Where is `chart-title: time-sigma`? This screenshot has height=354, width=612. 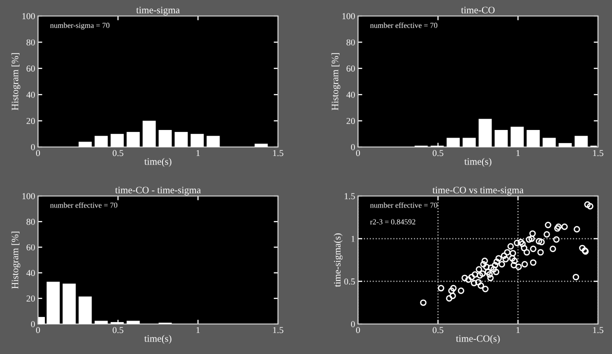
chart-title: time-sigma is located at coordinates (158, 11).